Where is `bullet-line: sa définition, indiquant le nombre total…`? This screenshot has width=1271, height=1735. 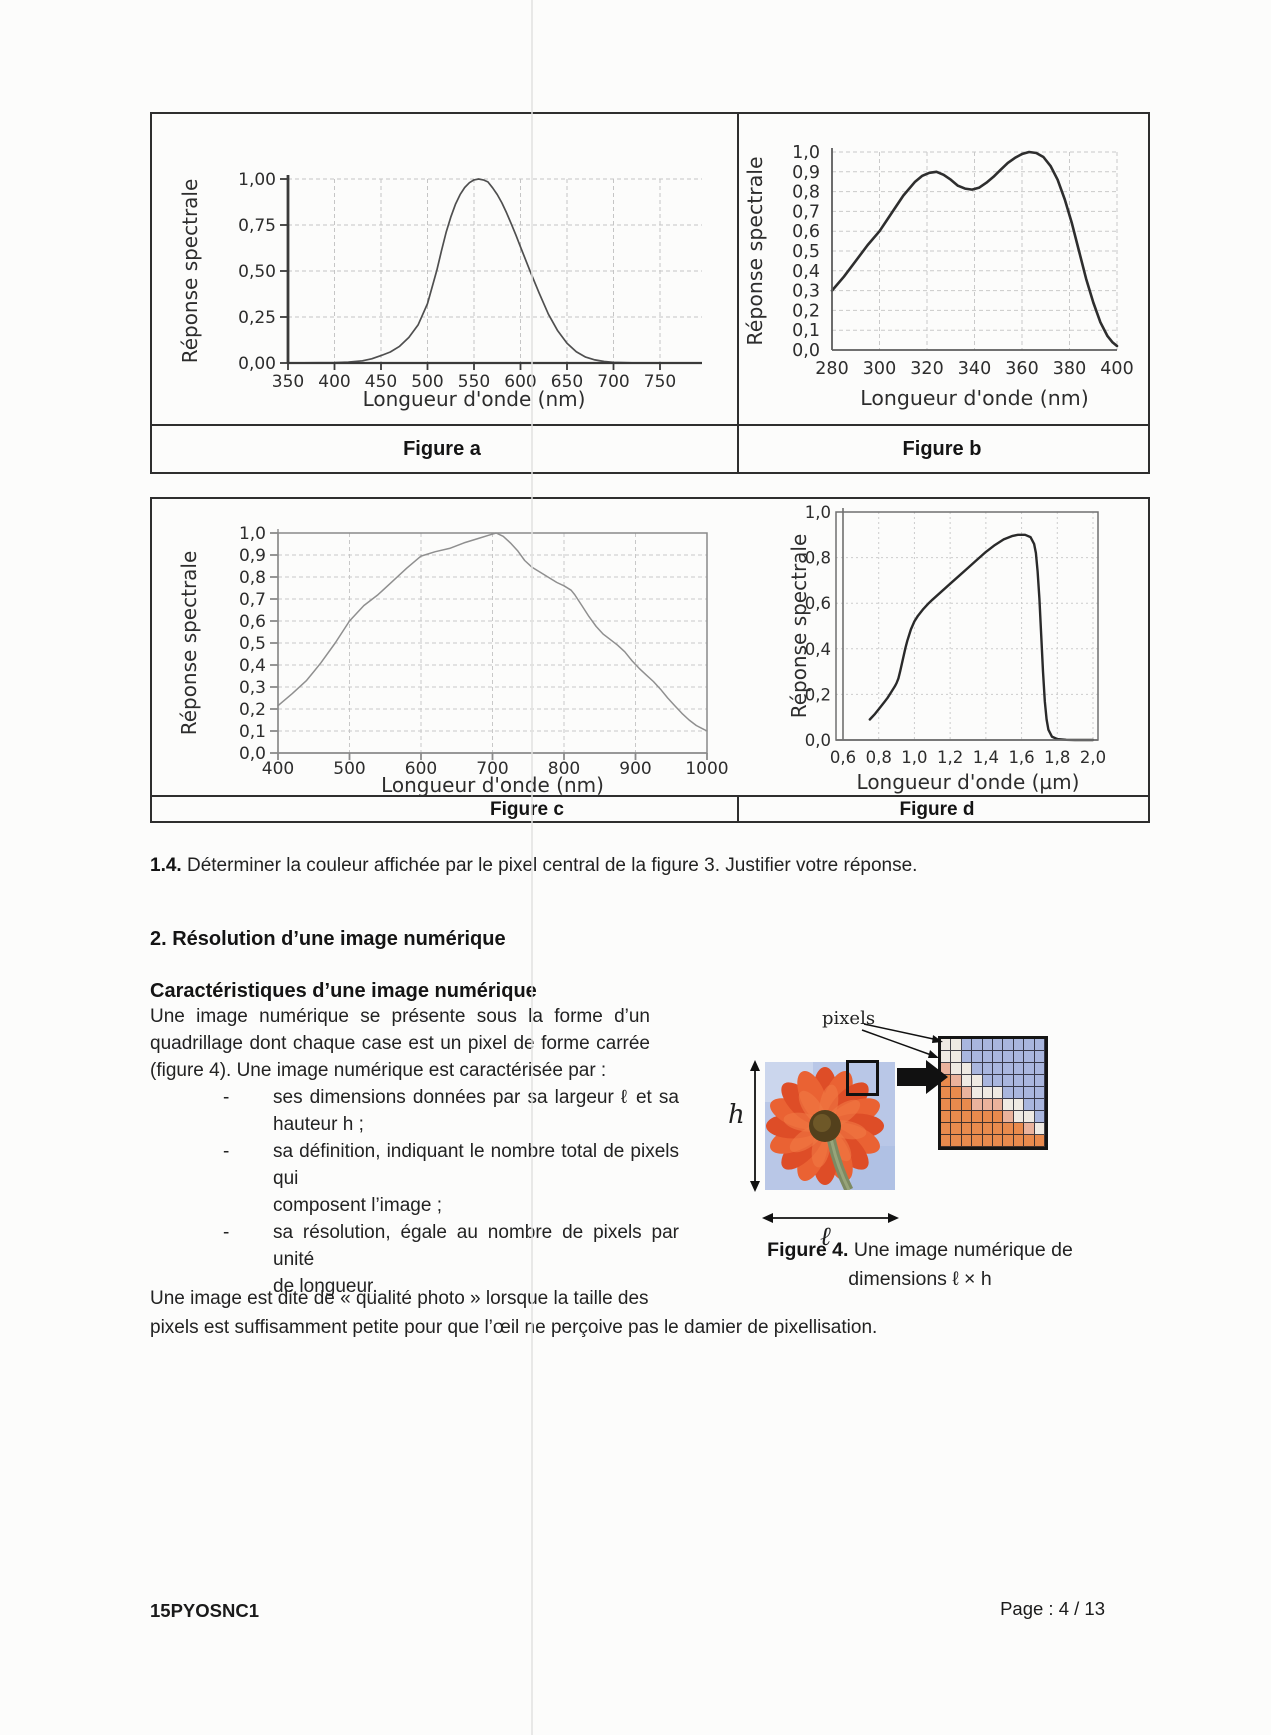
bullet-line: sa définition, indiquant le nombre total… is located at coordinates (476, 1165).